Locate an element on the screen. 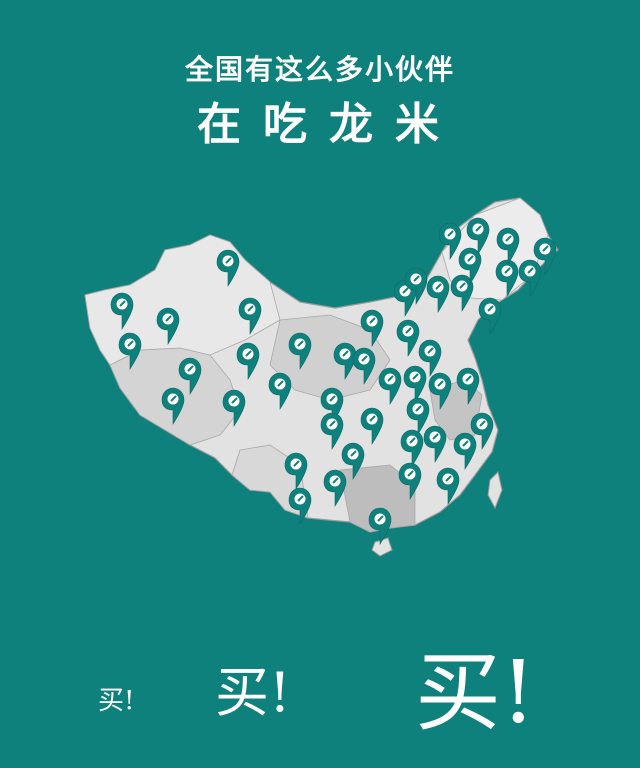  taiwan-island is located at coordinates (495, 490).